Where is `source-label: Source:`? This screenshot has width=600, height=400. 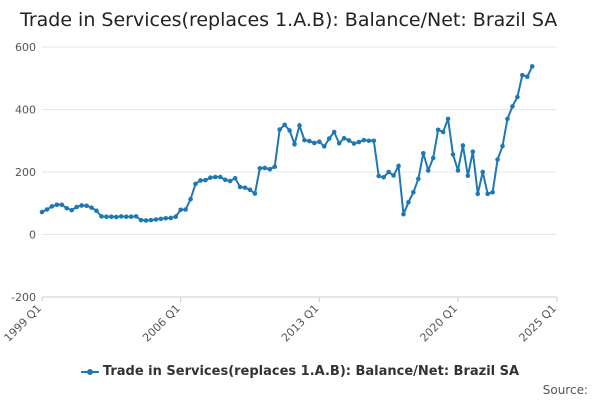 source-label: Source: is located at coordinates (565, 390).